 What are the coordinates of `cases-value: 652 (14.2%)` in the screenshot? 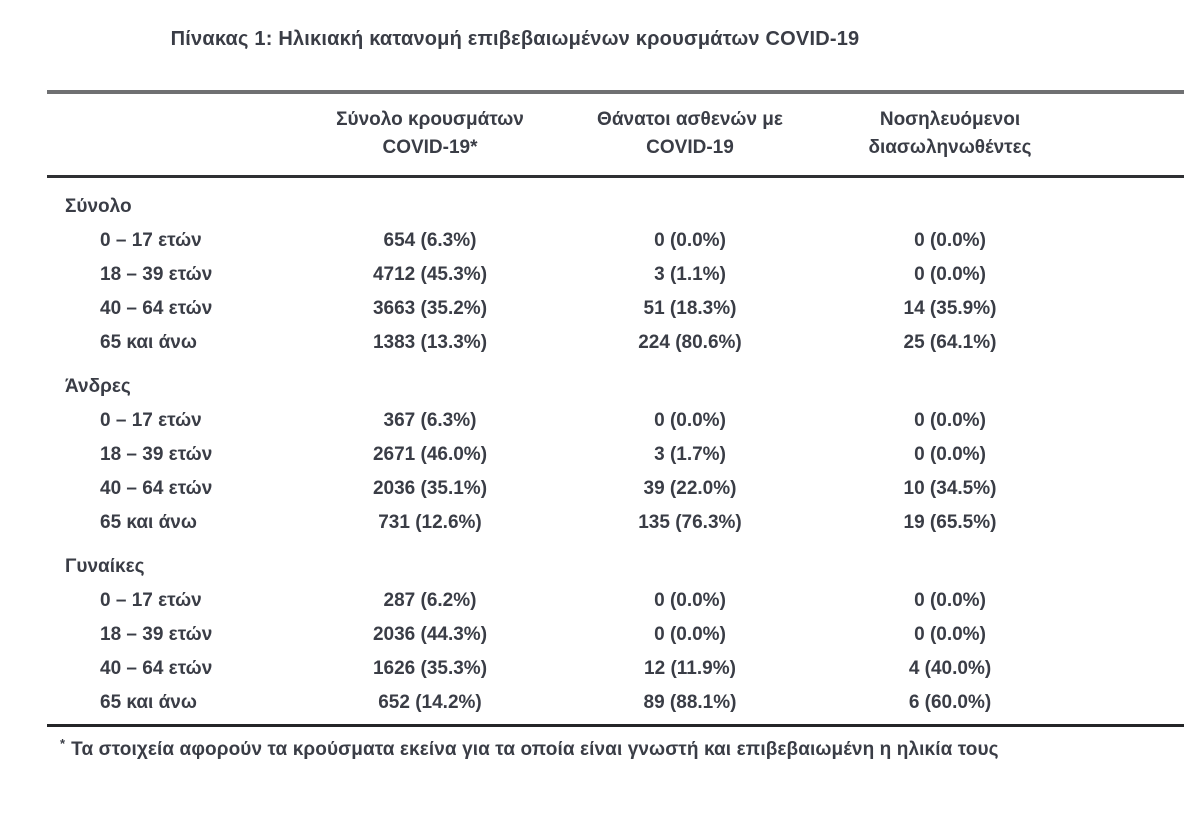 It's located at (430, 702).